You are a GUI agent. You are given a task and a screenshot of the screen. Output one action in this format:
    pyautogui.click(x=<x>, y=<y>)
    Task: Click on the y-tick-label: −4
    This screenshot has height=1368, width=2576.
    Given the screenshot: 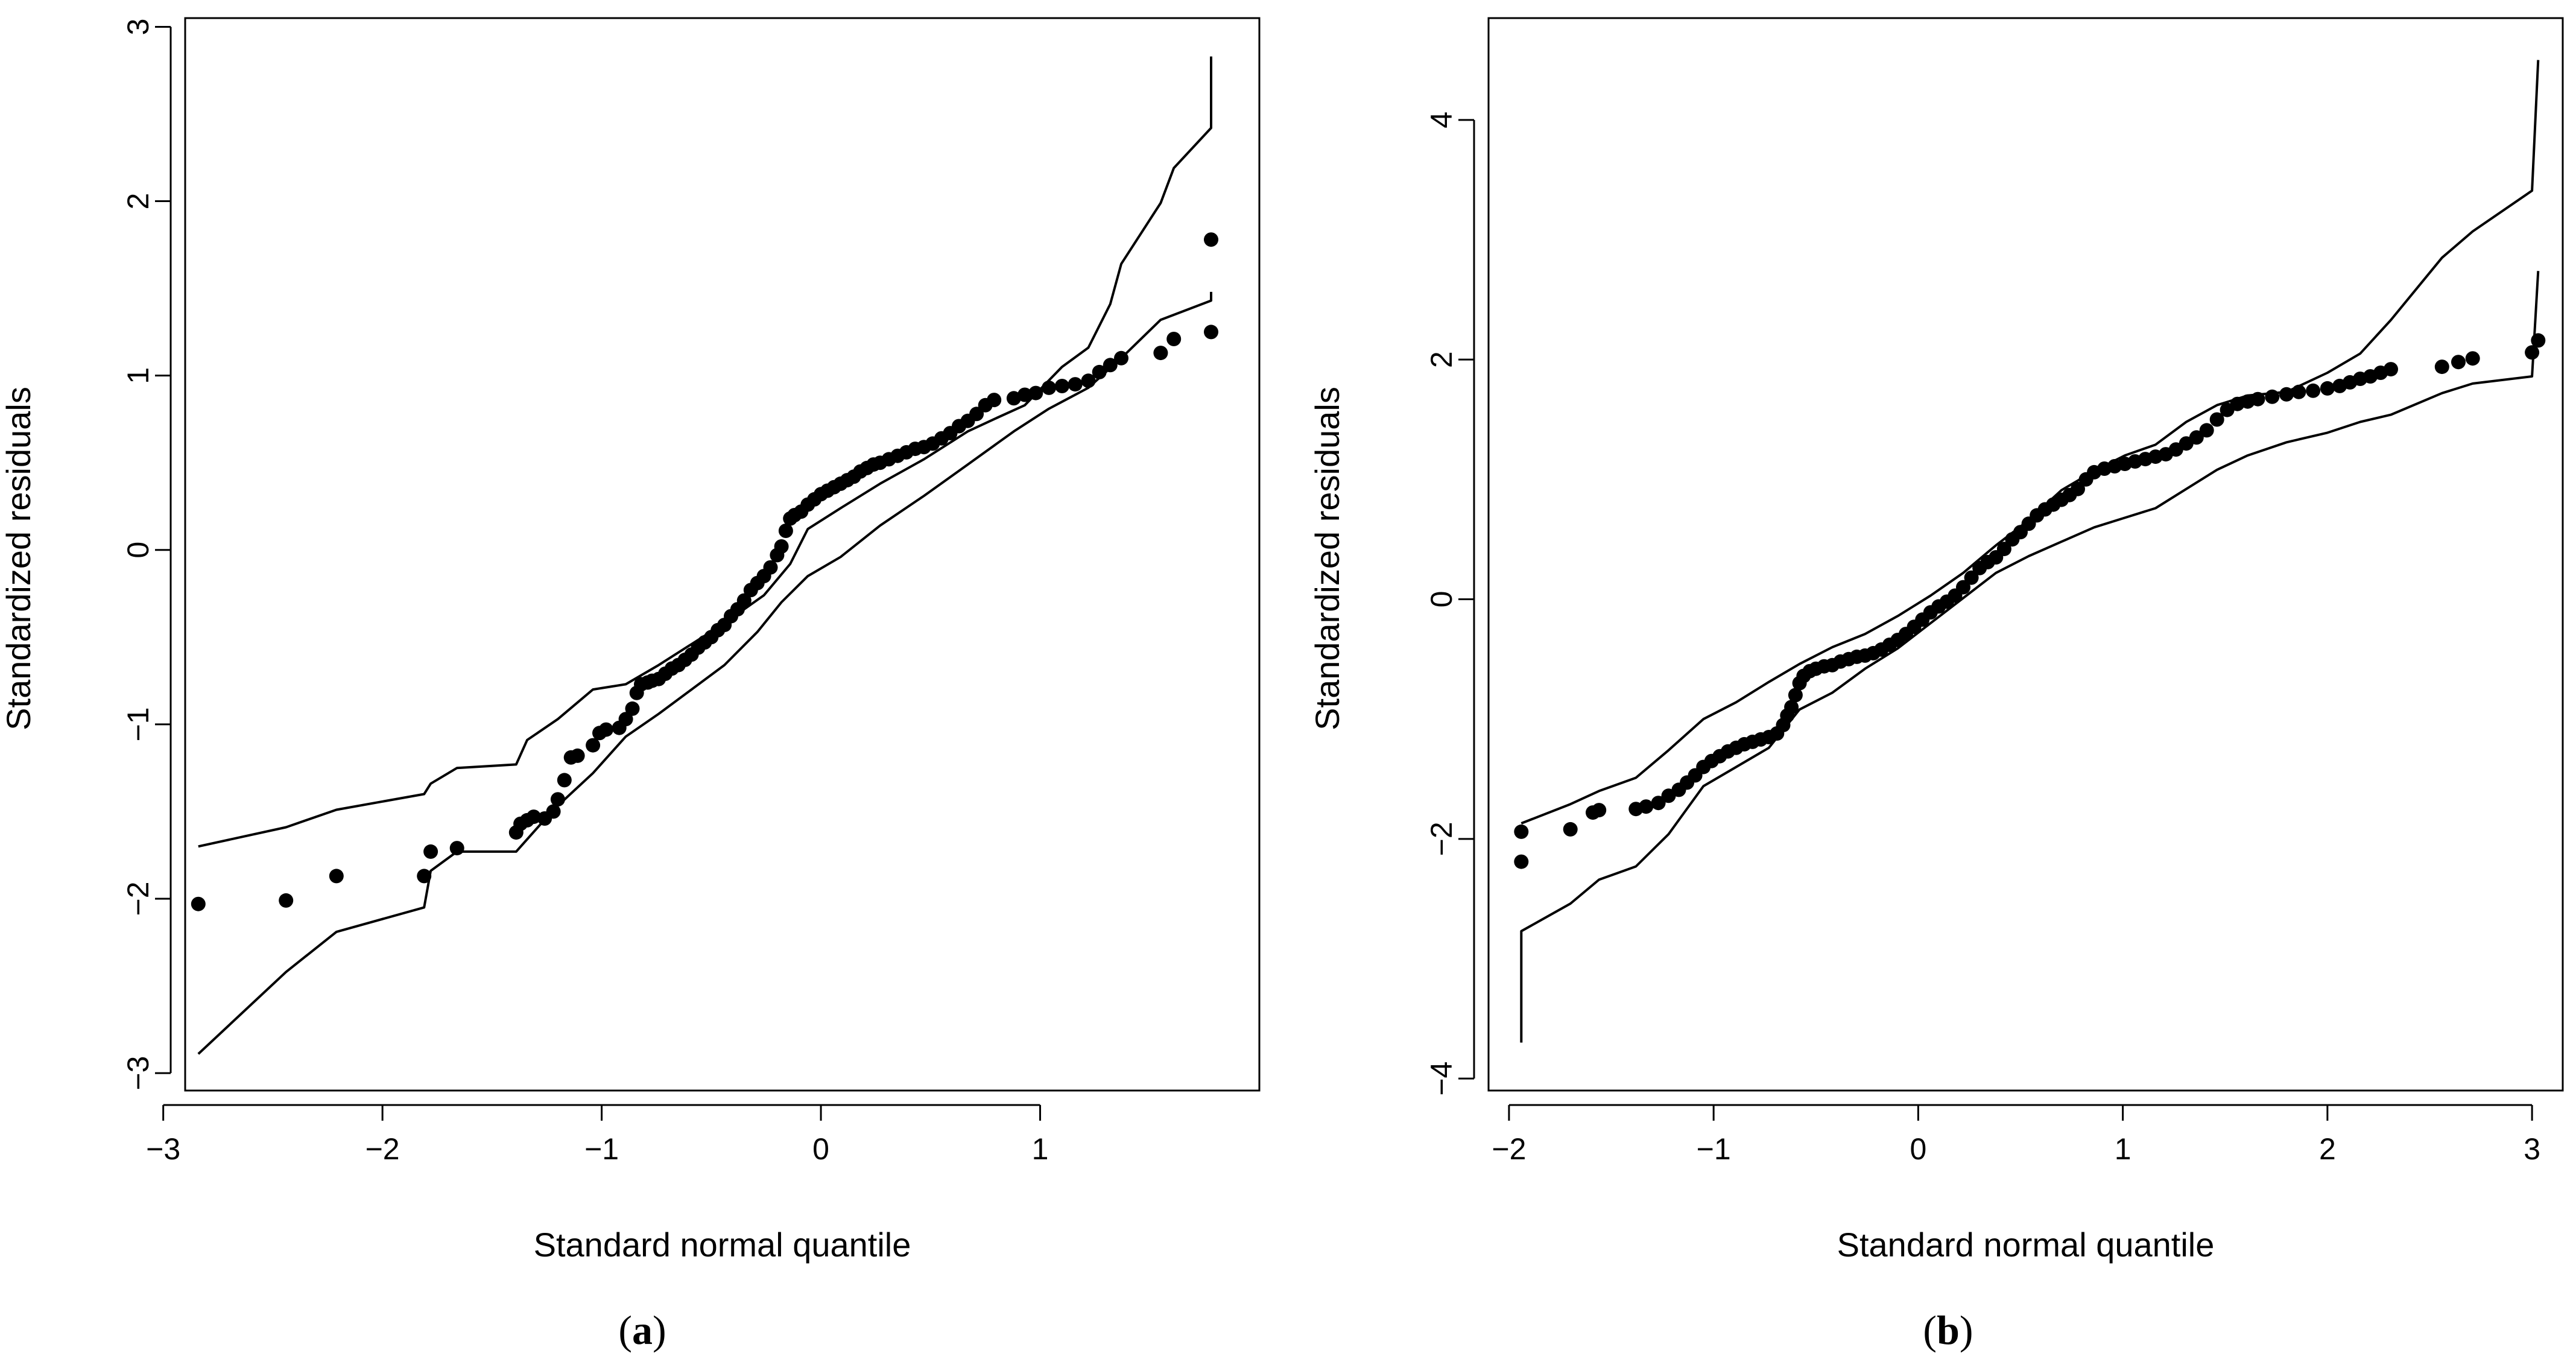 What is the action you would take?
    pyautogui.click(x=1441, y=1079)
    